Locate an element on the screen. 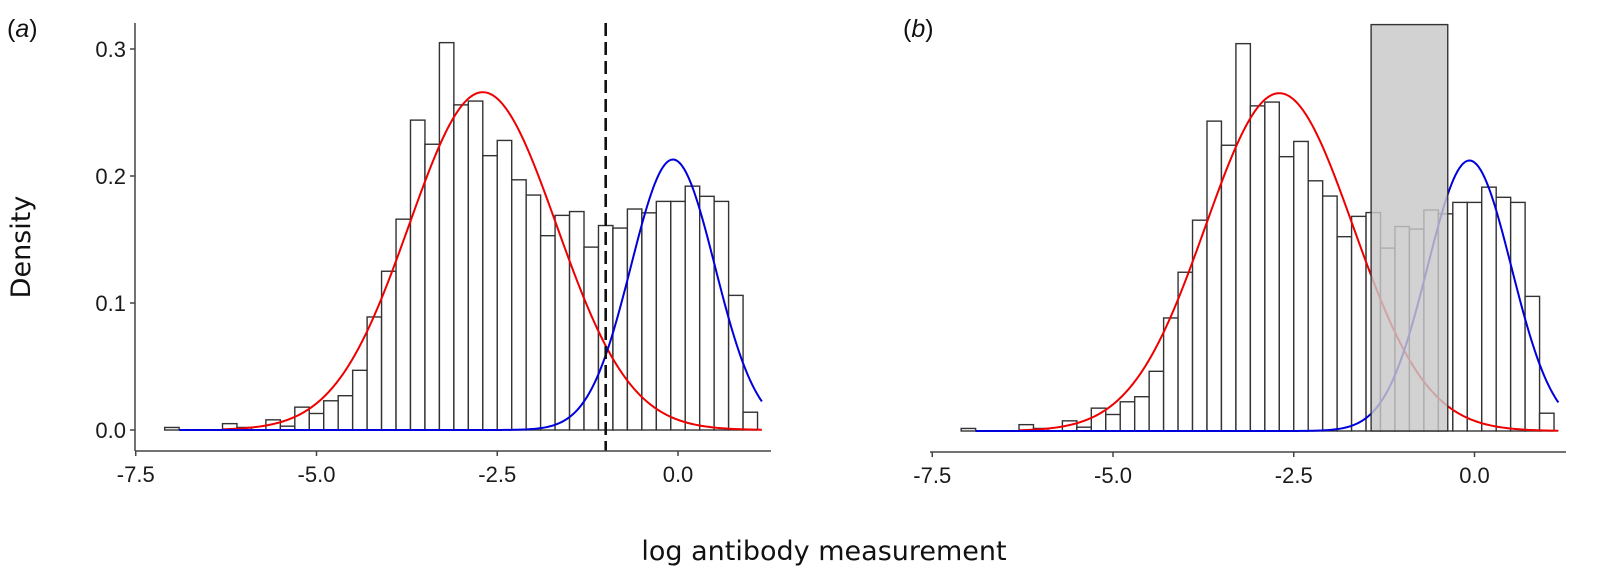  y-tick-label: 0.2 is located at coordinates (110, 176).